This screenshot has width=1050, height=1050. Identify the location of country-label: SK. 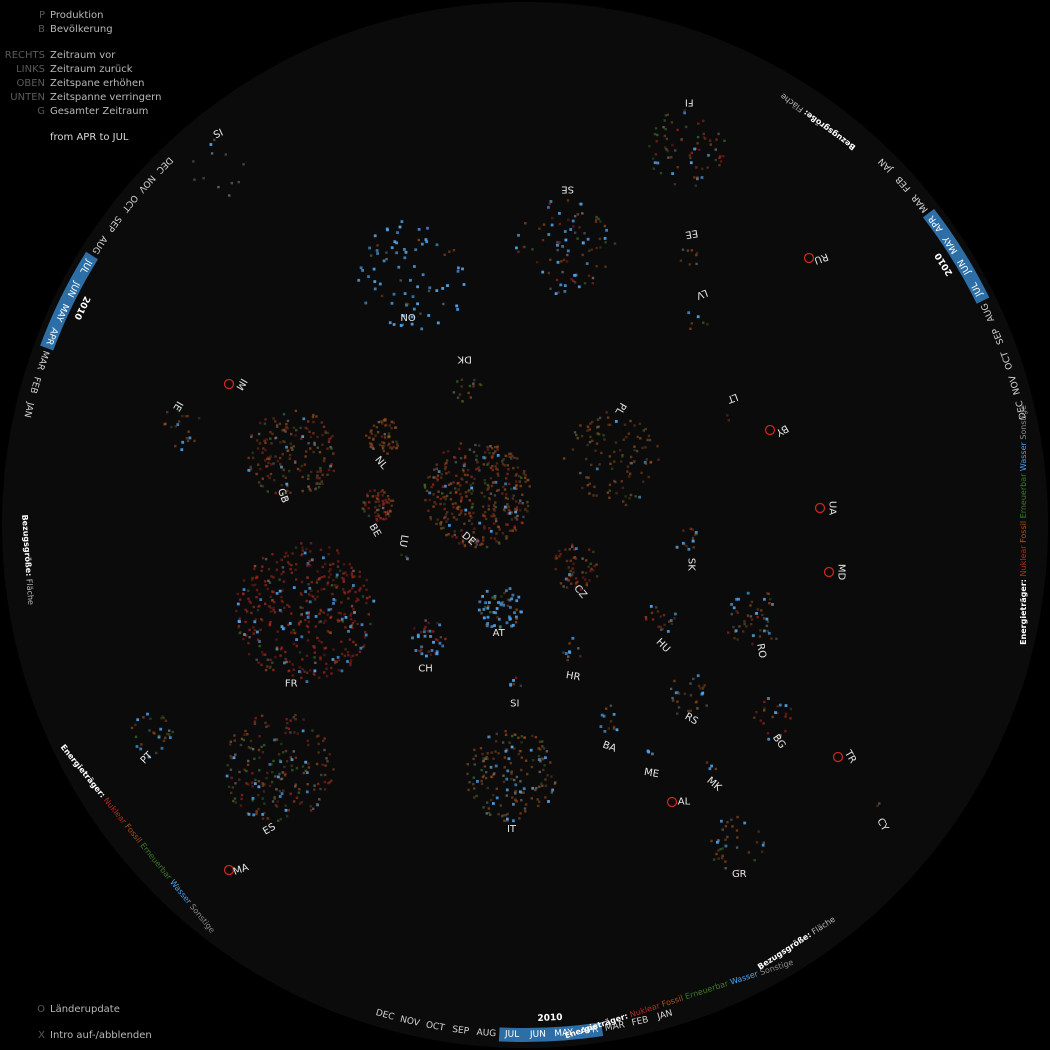
(691, 564).